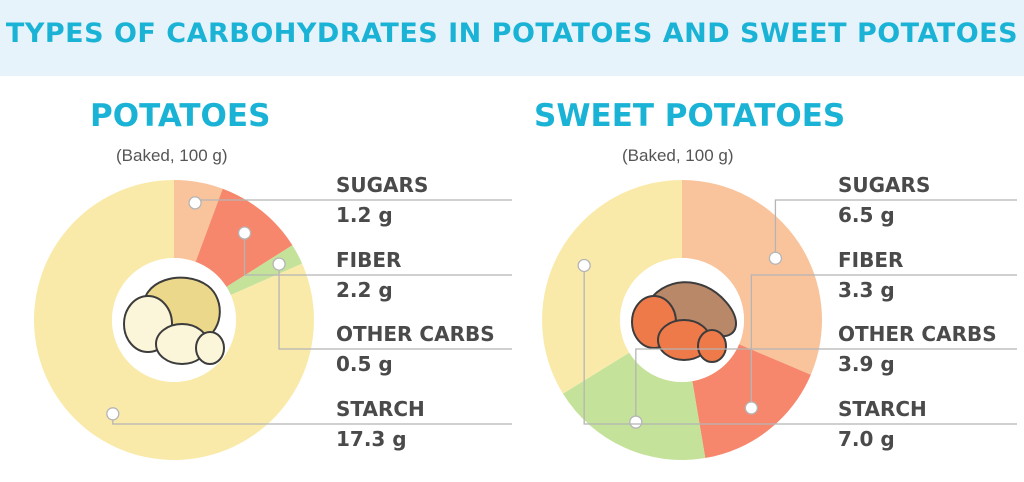  Describe the element at coordinates (210, 348) in the screenshot. I see `potato-slice-shape` at that location.